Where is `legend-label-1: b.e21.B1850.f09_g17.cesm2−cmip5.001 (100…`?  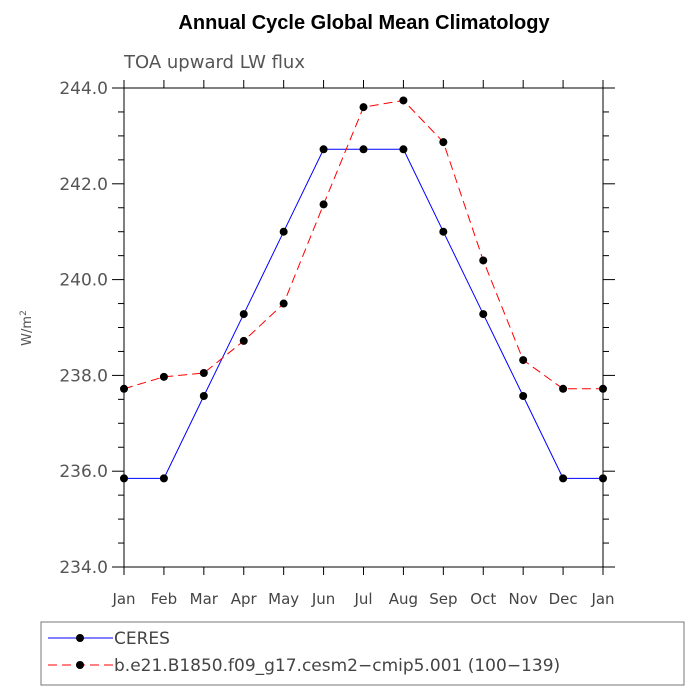
legend-label-1: b.e21.B1850.f09_g17.cesm2−cmip5.001 (100… is located at coordinates (337, 666).